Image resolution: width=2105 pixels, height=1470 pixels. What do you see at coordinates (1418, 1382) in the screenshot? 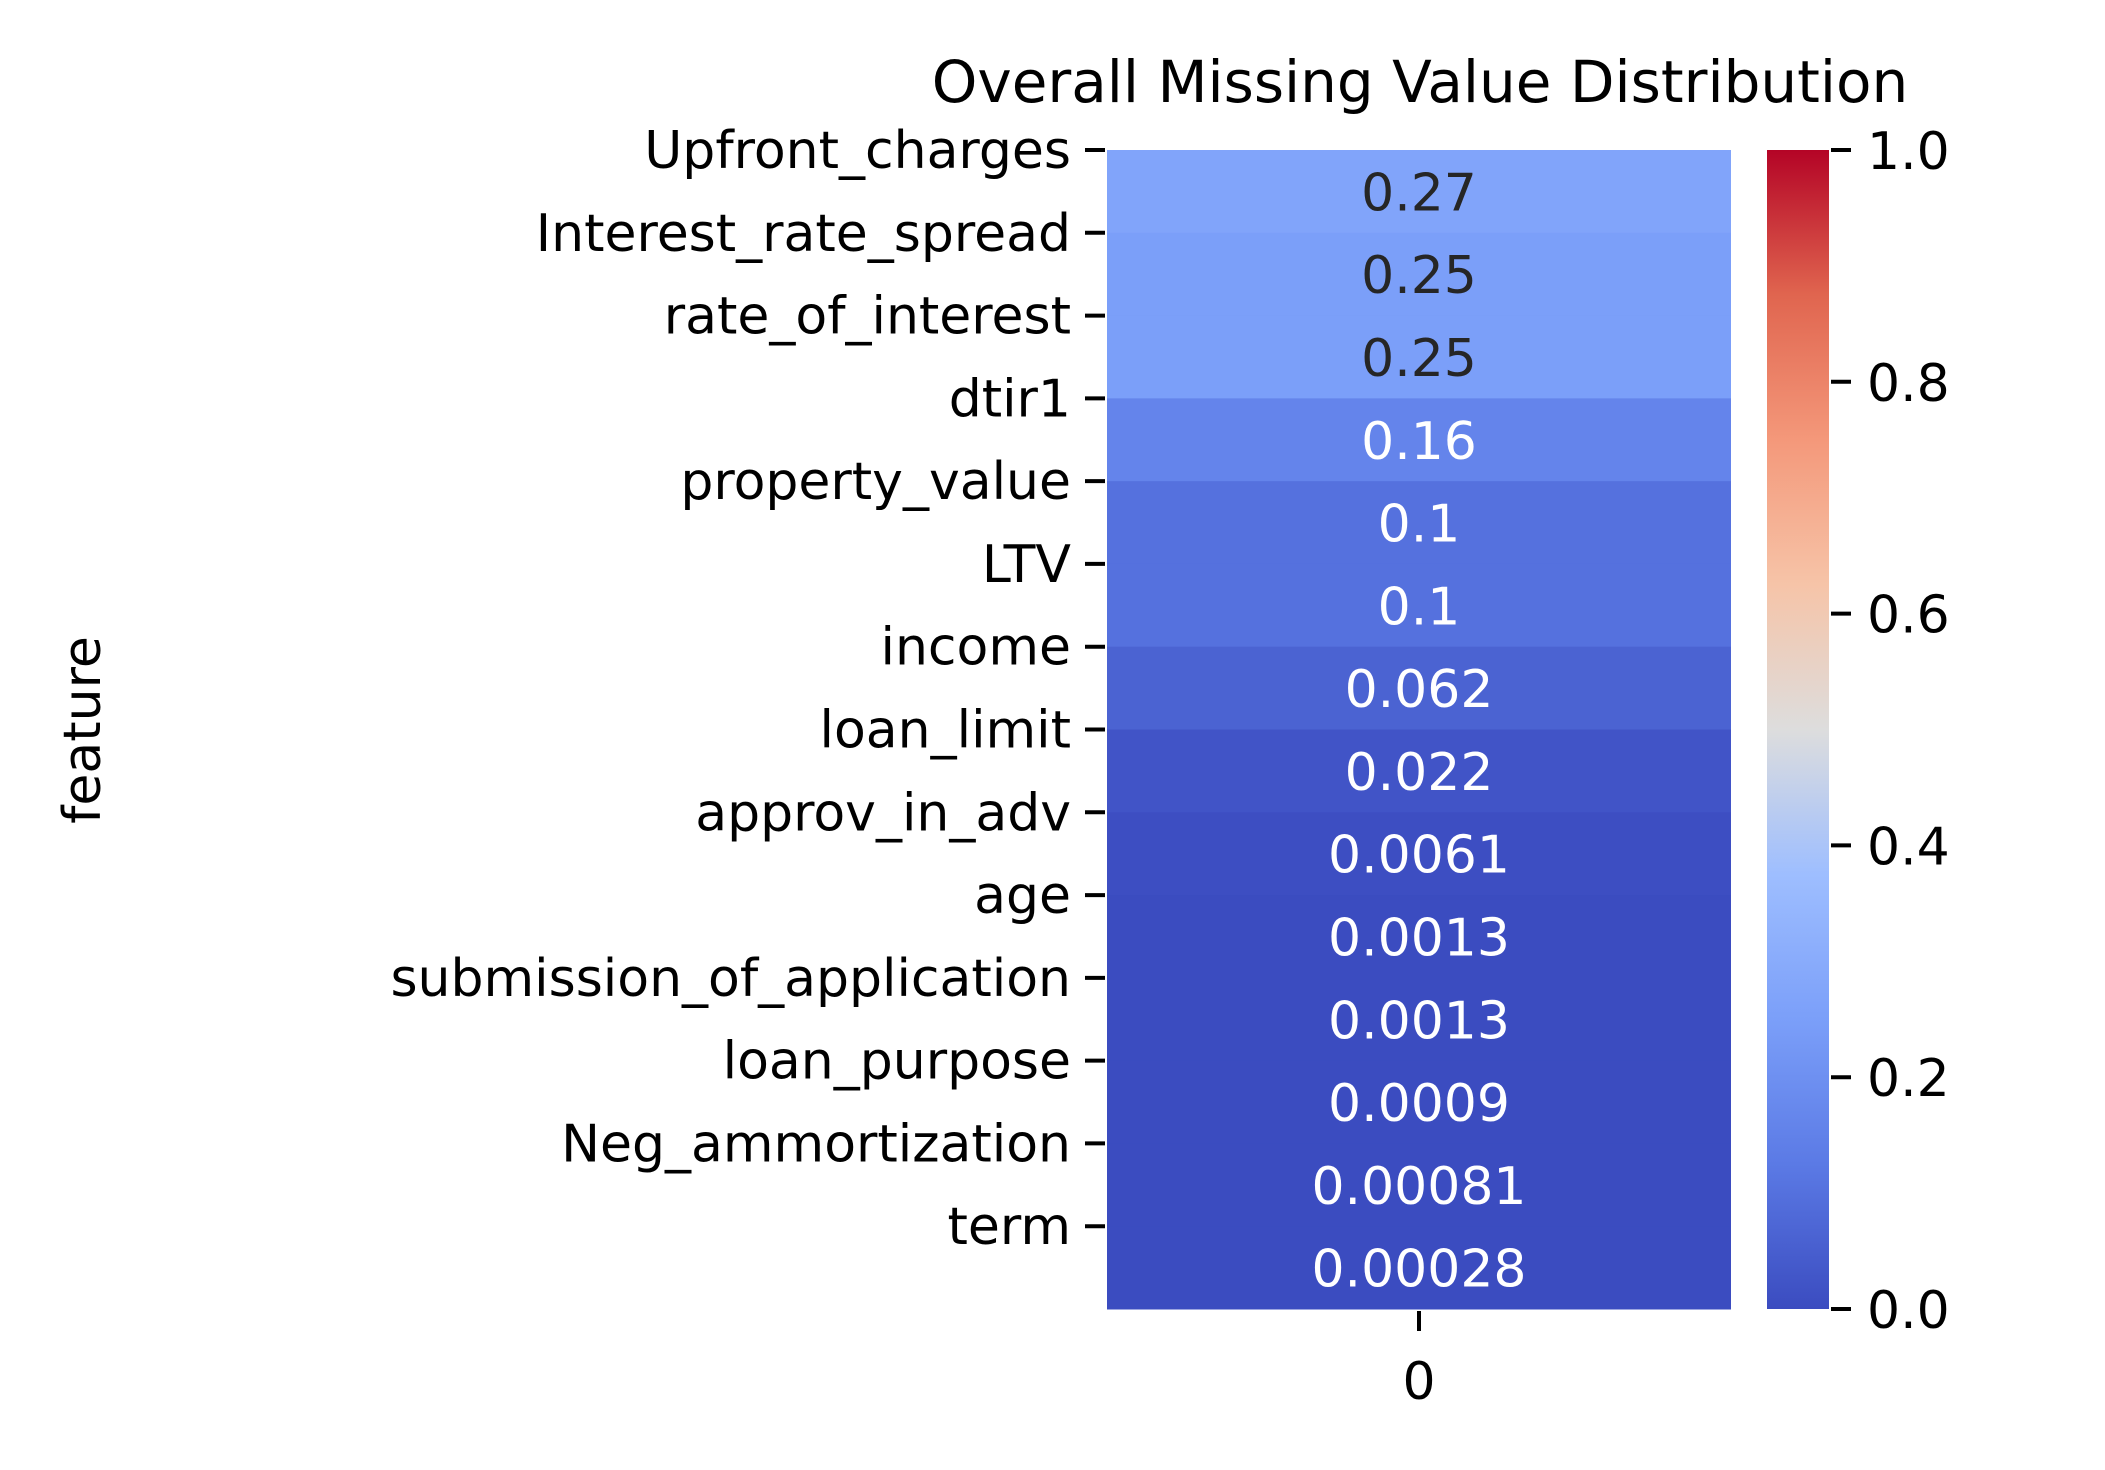
I see `x-tick-label: 0` at bounding box center [1418, 1382].